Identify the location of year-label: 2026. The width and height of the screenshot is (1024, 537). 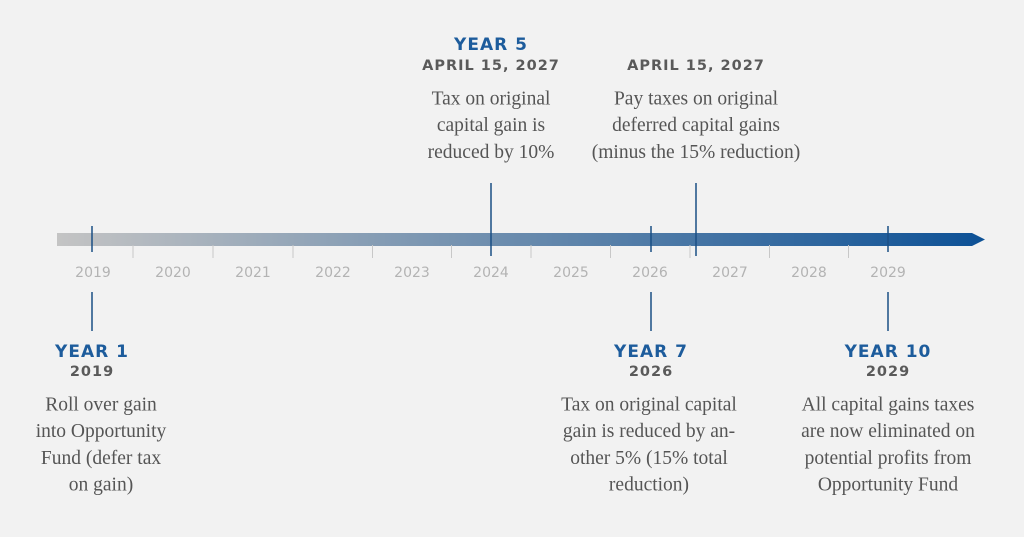
(650, 273).